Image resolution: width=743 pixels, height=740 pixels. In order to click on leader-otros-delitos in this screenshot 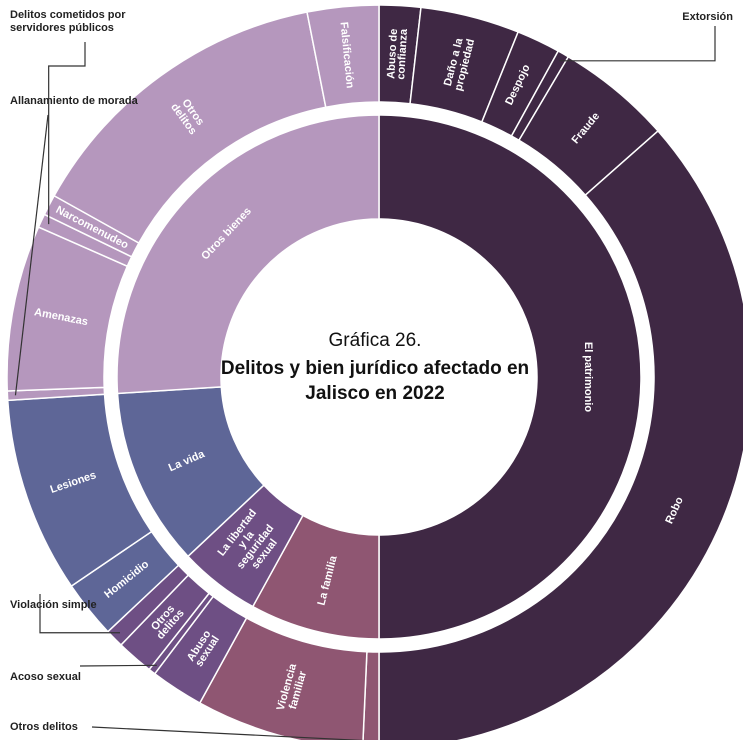, I will do `click(228, 733)`.